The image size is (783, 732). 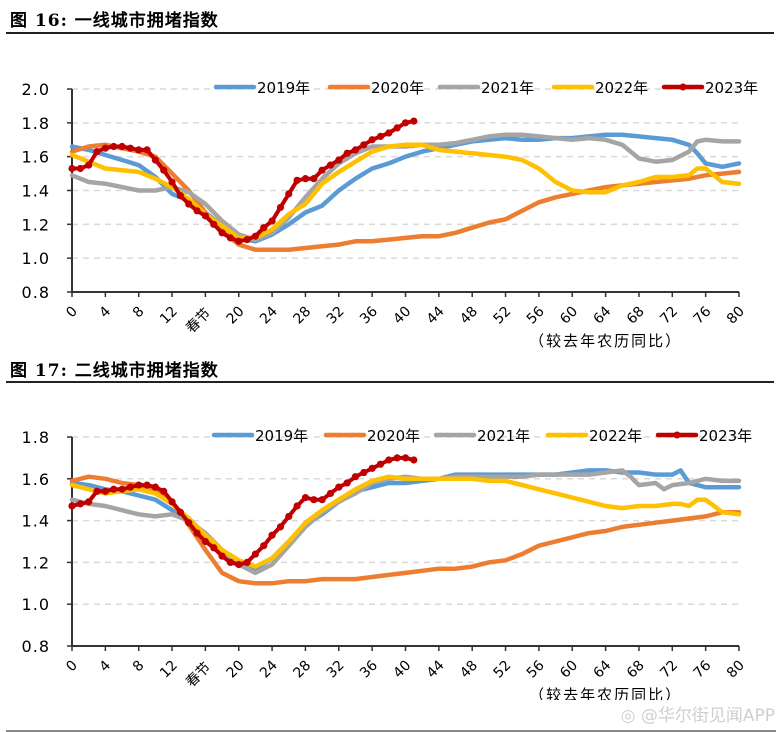 What do you see at coordinates (390, 33) in the screenshot?
I see `title-divider` at bounding box center [390, 33].